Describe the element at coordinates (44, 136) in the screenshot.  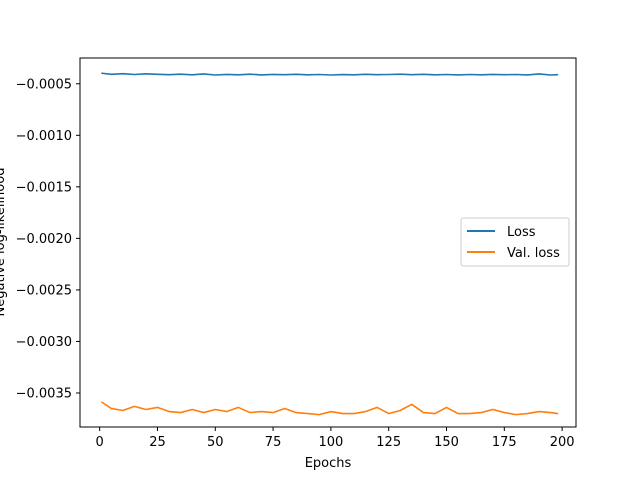
I see `y-tick-label: −0.0010` at that location.